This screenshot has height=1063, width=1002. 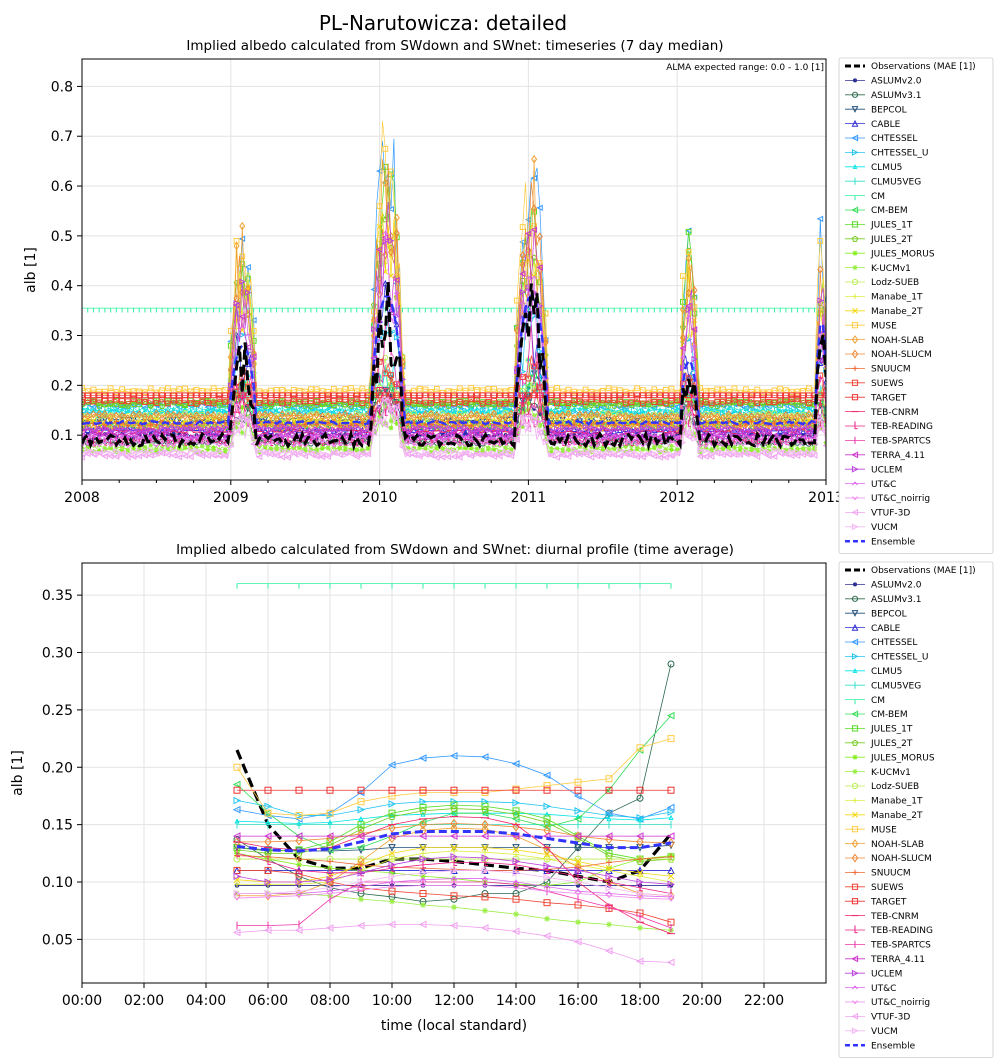 I want to click on diurnal-ylabel: alb [1], so click(x=18, y=773).